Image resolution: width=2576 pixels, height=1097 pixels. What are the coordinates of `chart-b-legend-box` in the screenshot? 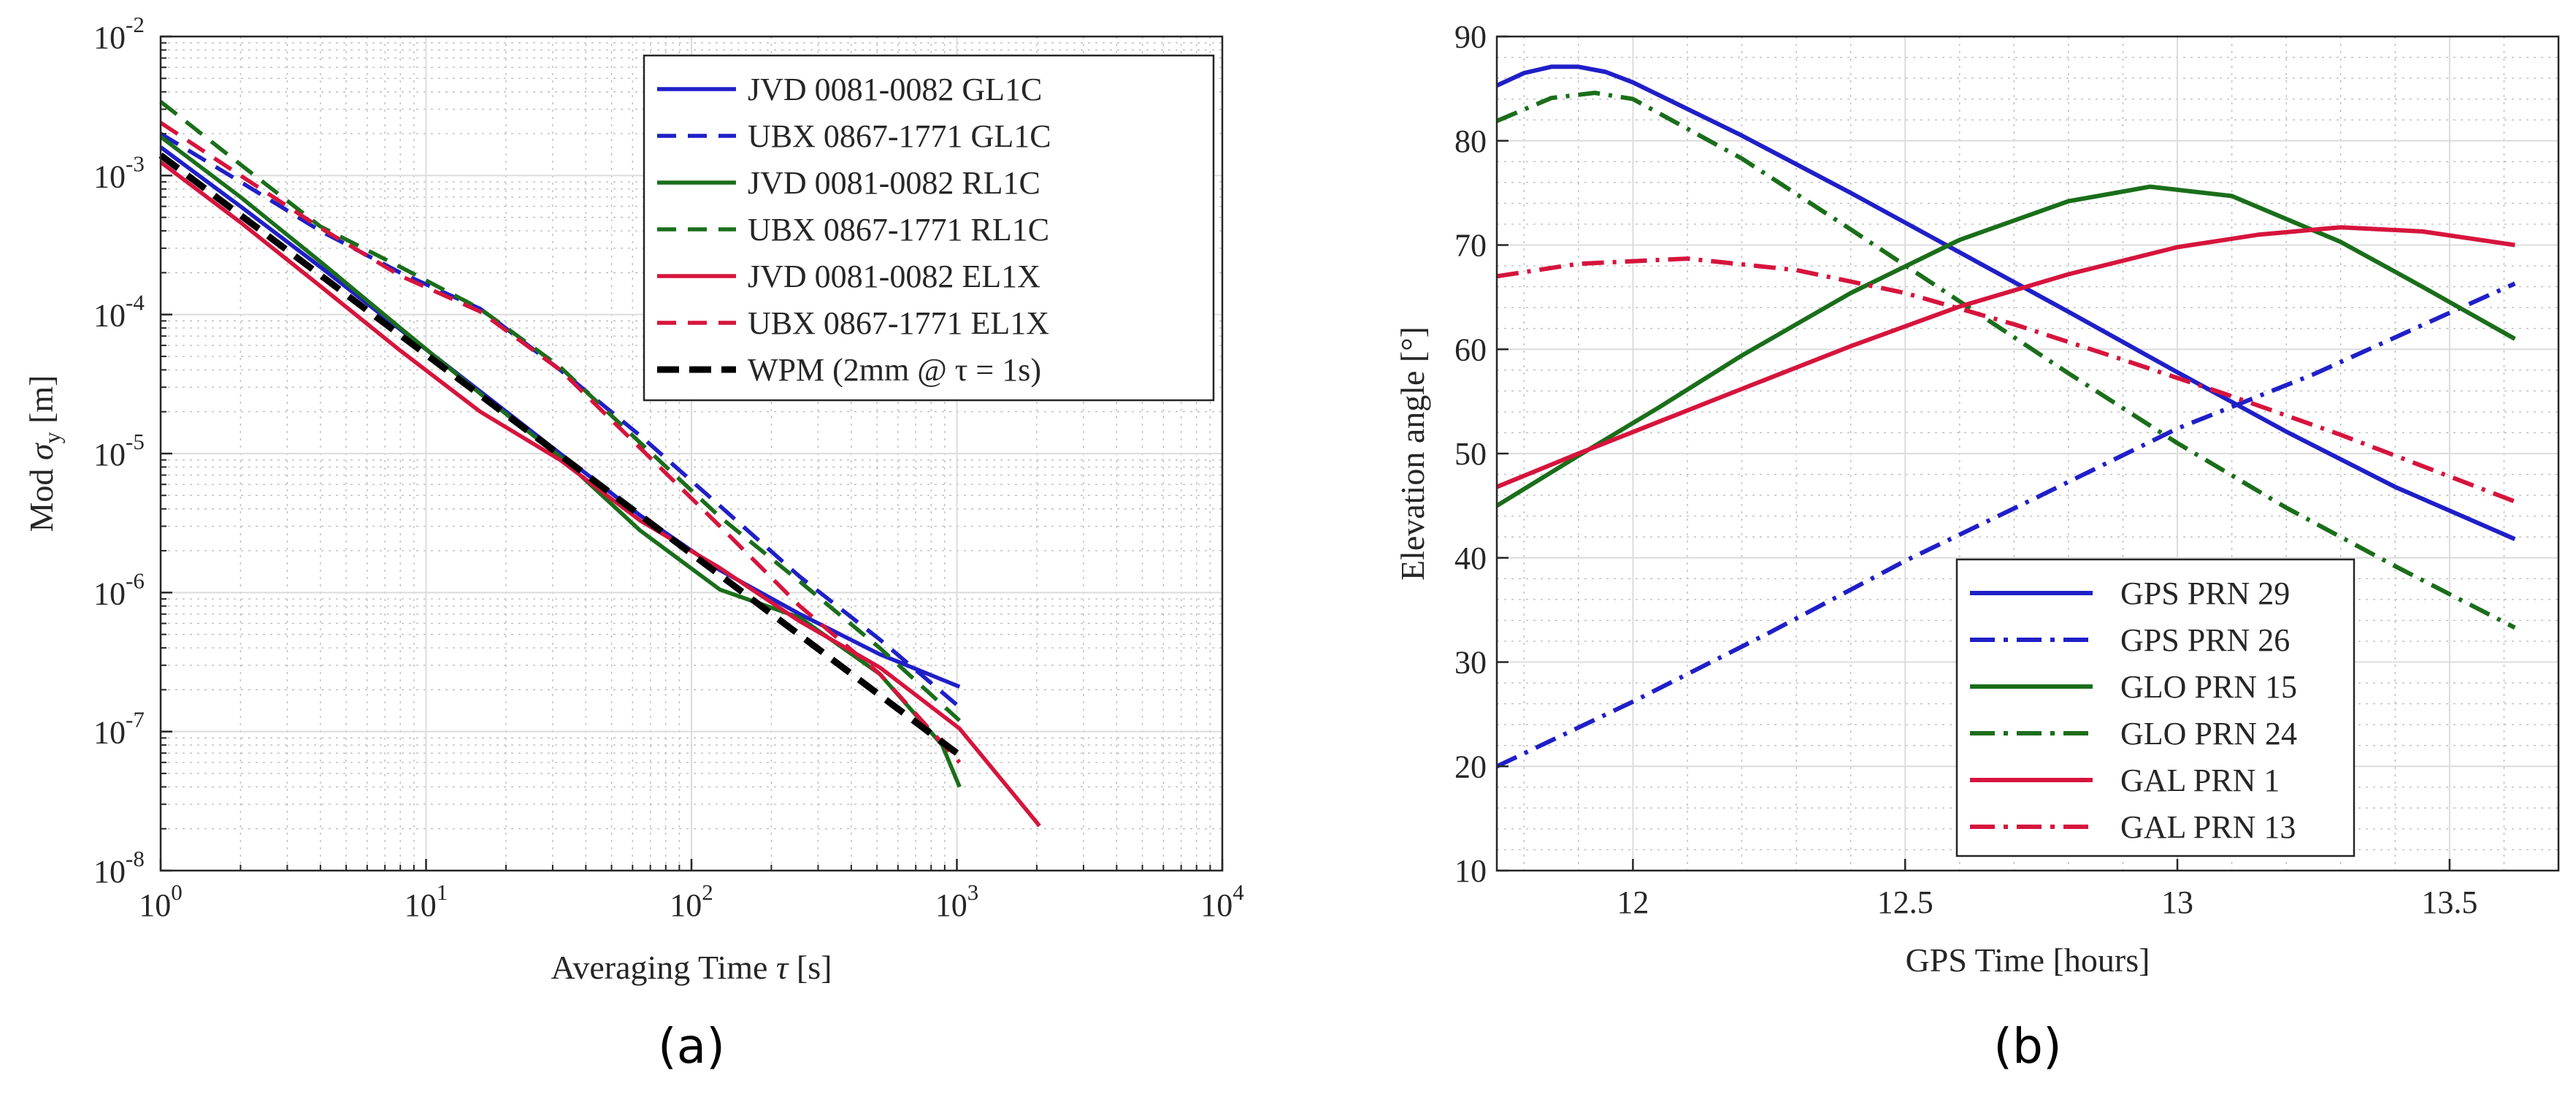 It's located at (2155, 707).